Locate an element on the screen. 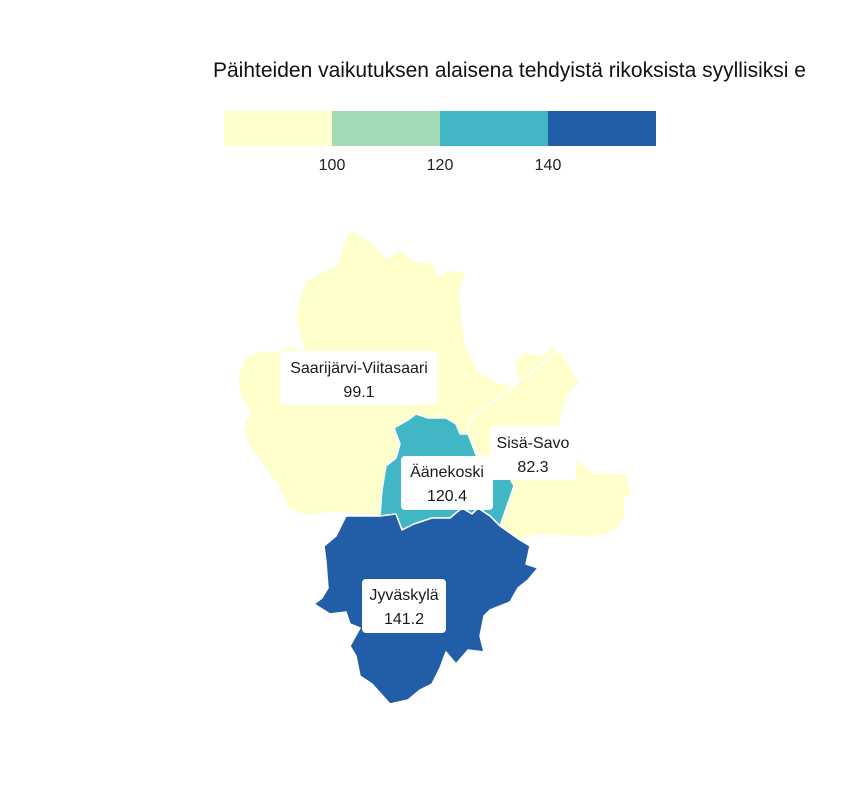 The image size is (864, 792). legend-tick-140: 140 is located at coordinates (548, 165).